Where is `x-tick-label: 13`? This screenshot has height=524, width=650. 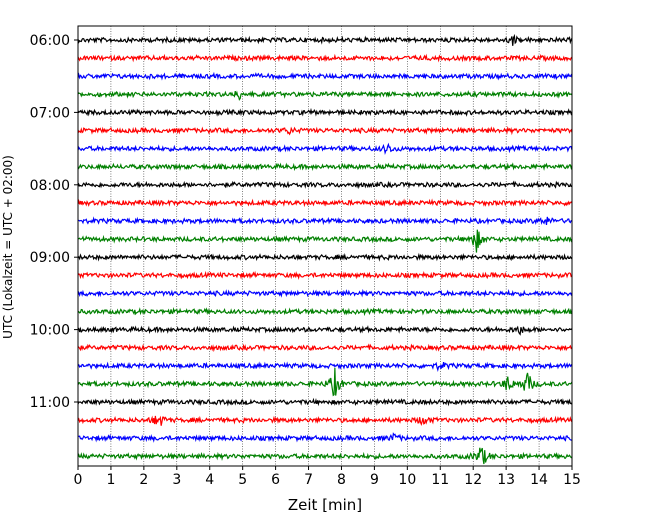
x-tick-label: 13 is located at coordinates (506, 480).